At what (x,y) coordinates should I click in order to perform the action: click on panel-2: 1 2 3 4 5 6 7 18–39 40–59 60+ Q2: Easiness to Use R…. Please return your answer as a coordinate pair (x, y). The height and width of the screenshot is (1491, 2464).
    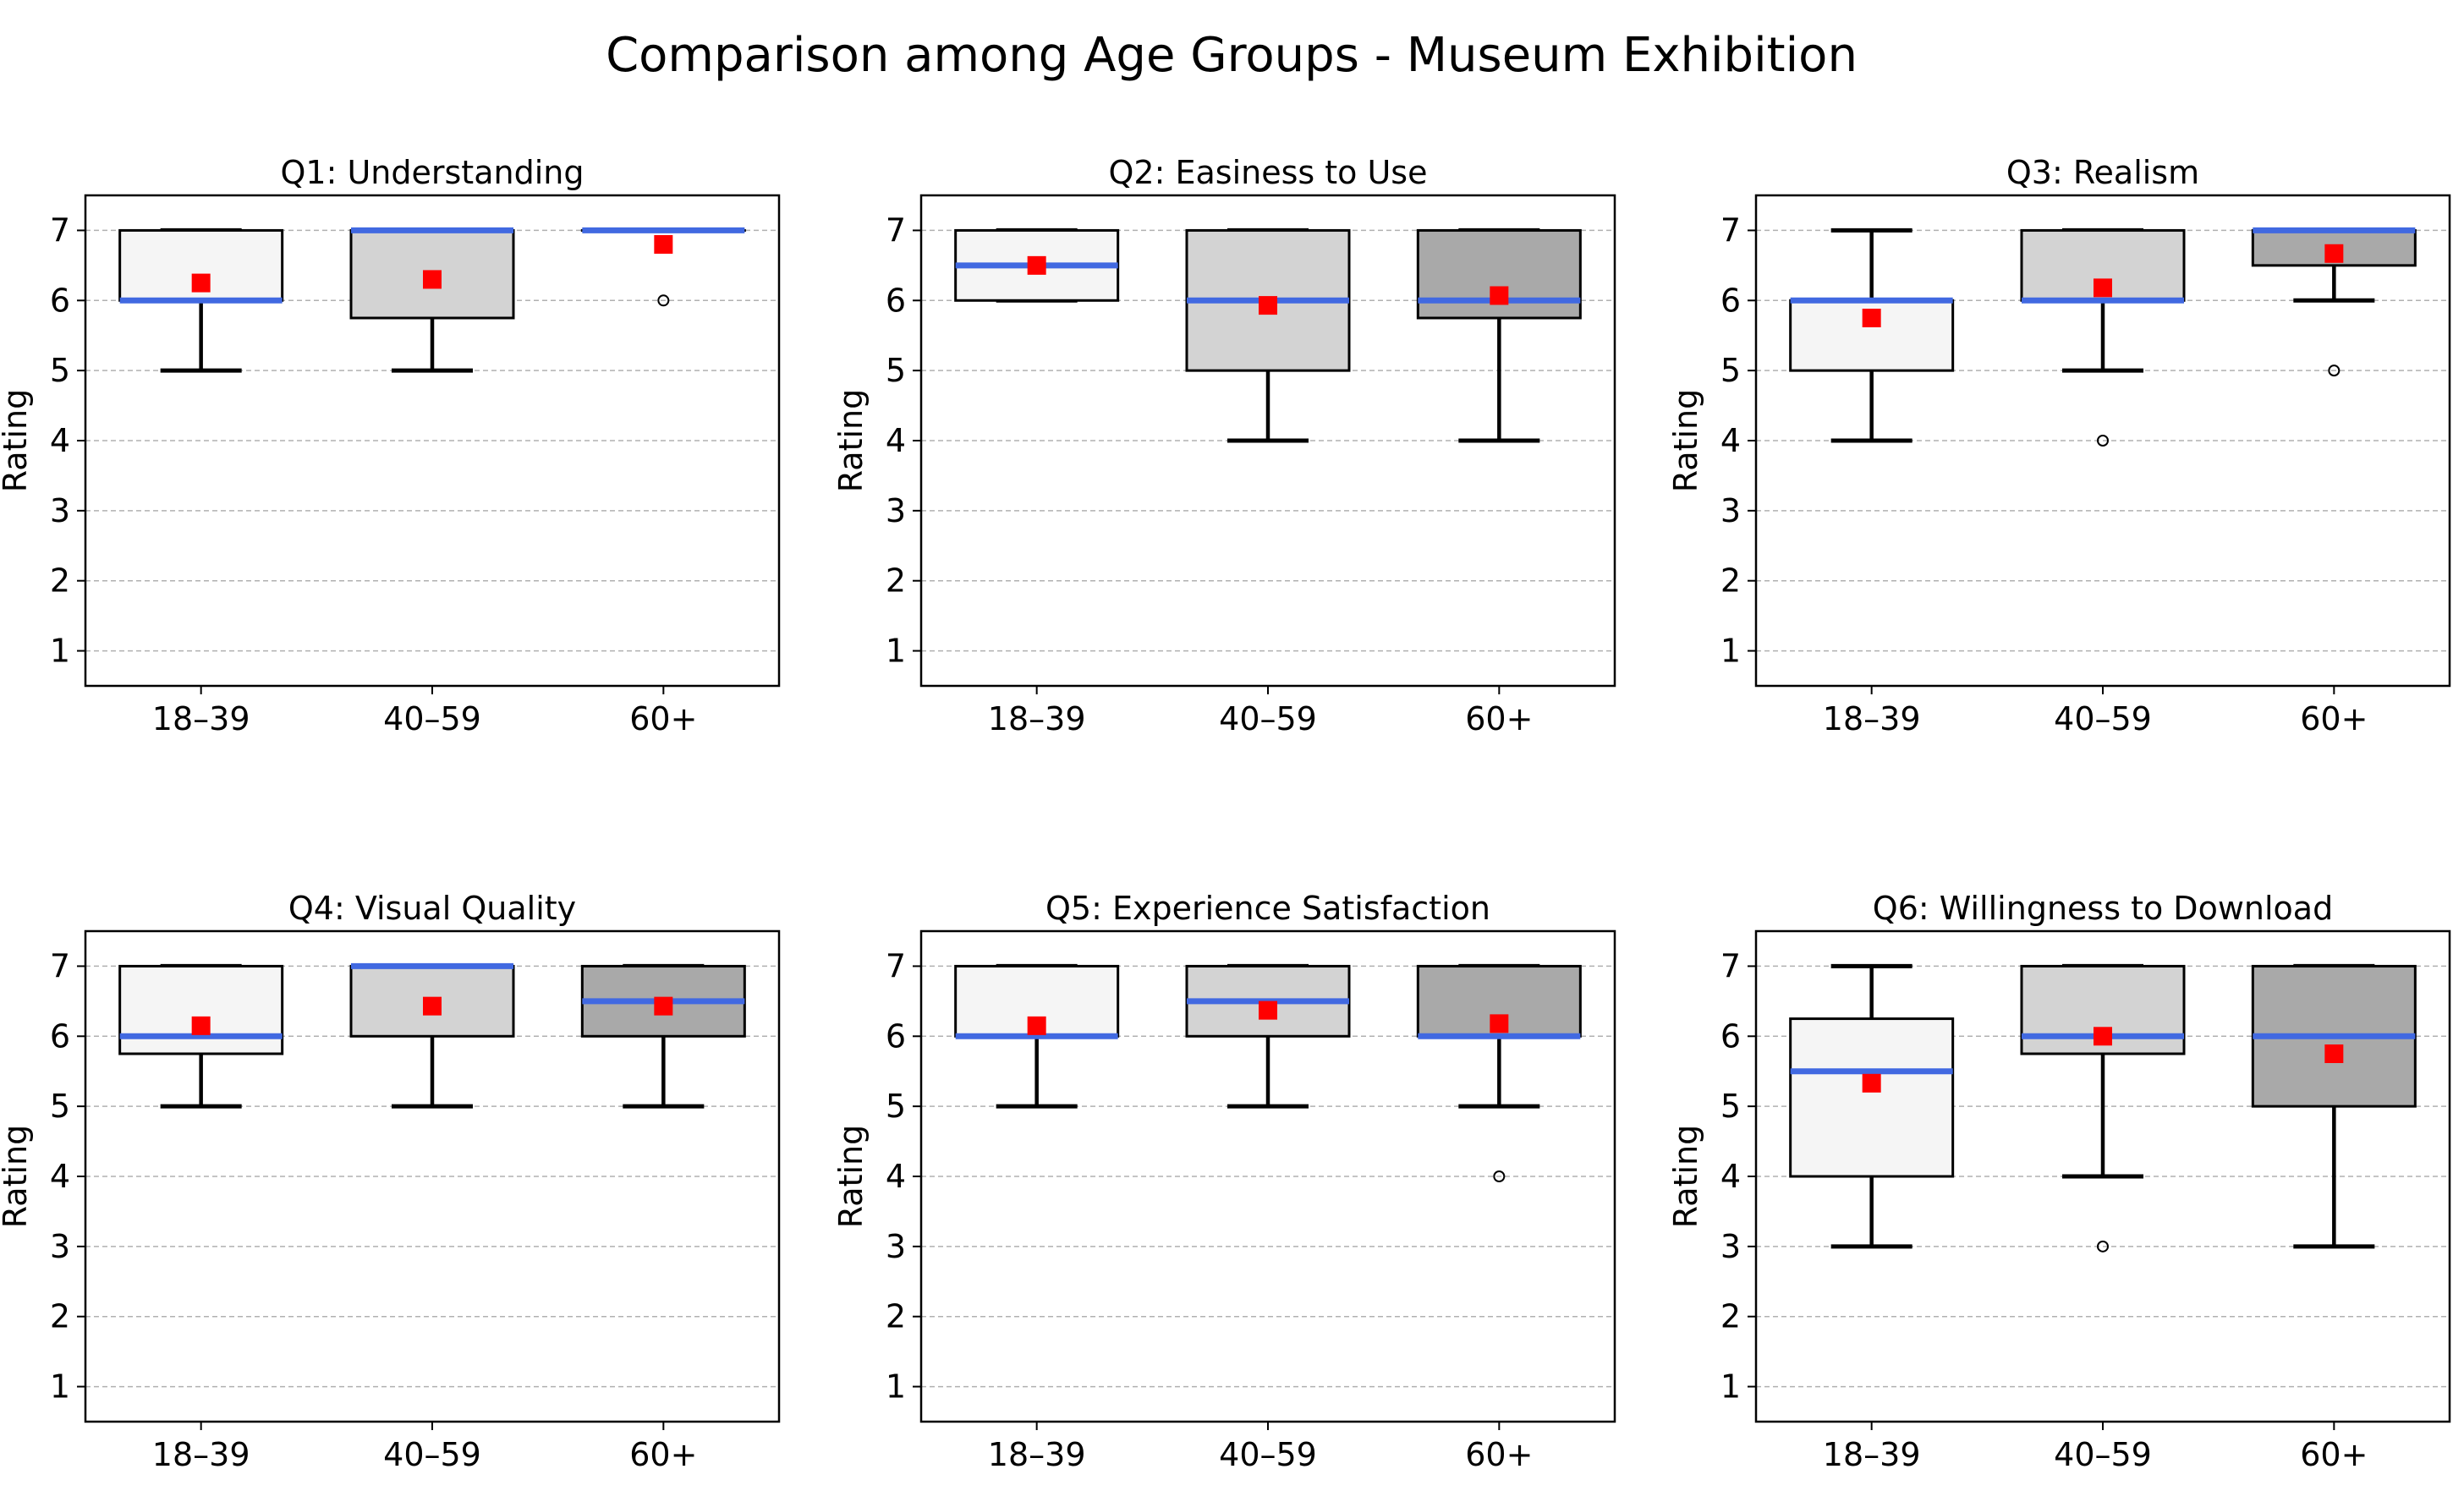
    Looking at the image, I should click on (1224, 445).